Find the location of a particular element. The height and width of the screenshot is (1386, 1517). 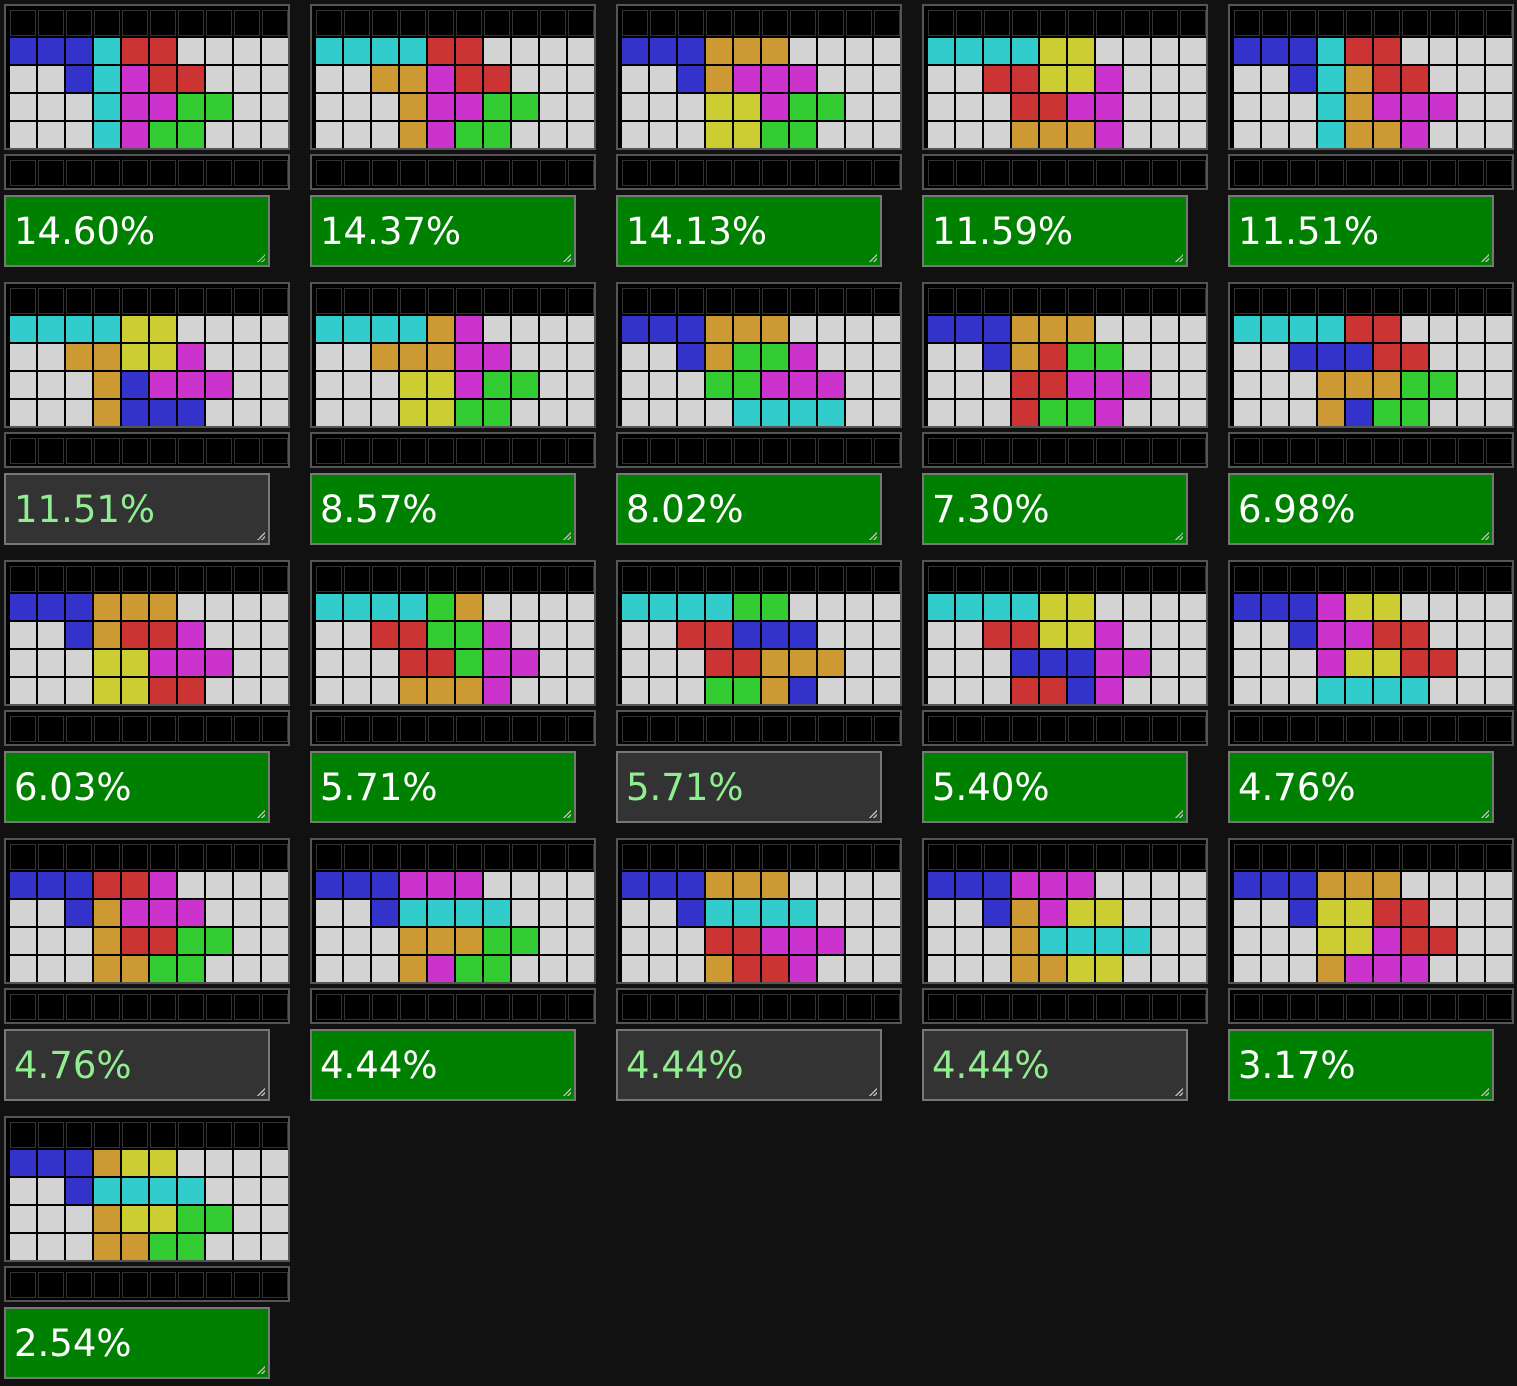

piece-board is located at coordinates (1065, 911).